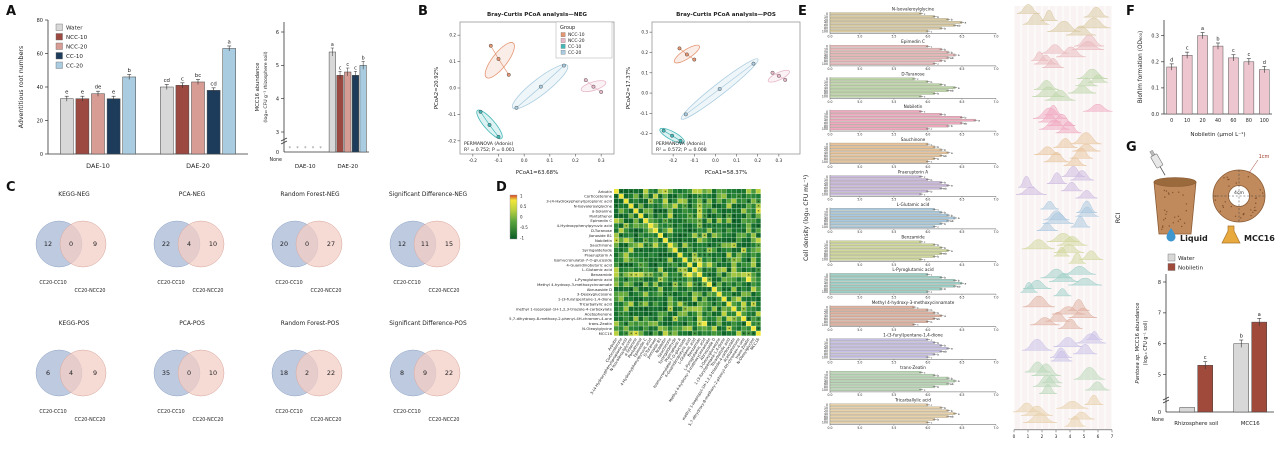  What do you see at coordinates (913, 171) in the screenshot?
I see `mini-title: Praeruptorin A` at bounding box center [913, 171].